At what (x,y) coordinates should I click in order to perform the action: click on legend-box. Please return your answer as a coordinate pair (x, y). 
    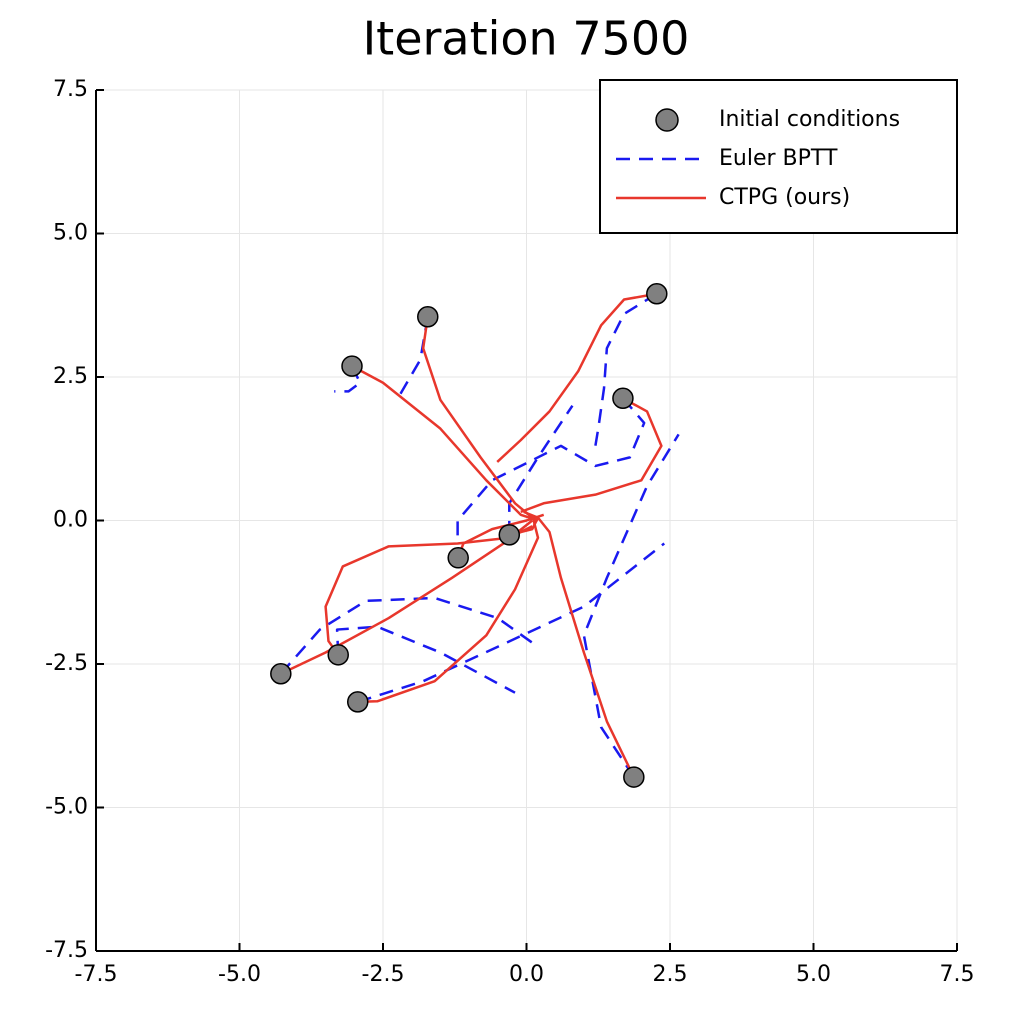
    Looking at the image, I should click on (778, 156).